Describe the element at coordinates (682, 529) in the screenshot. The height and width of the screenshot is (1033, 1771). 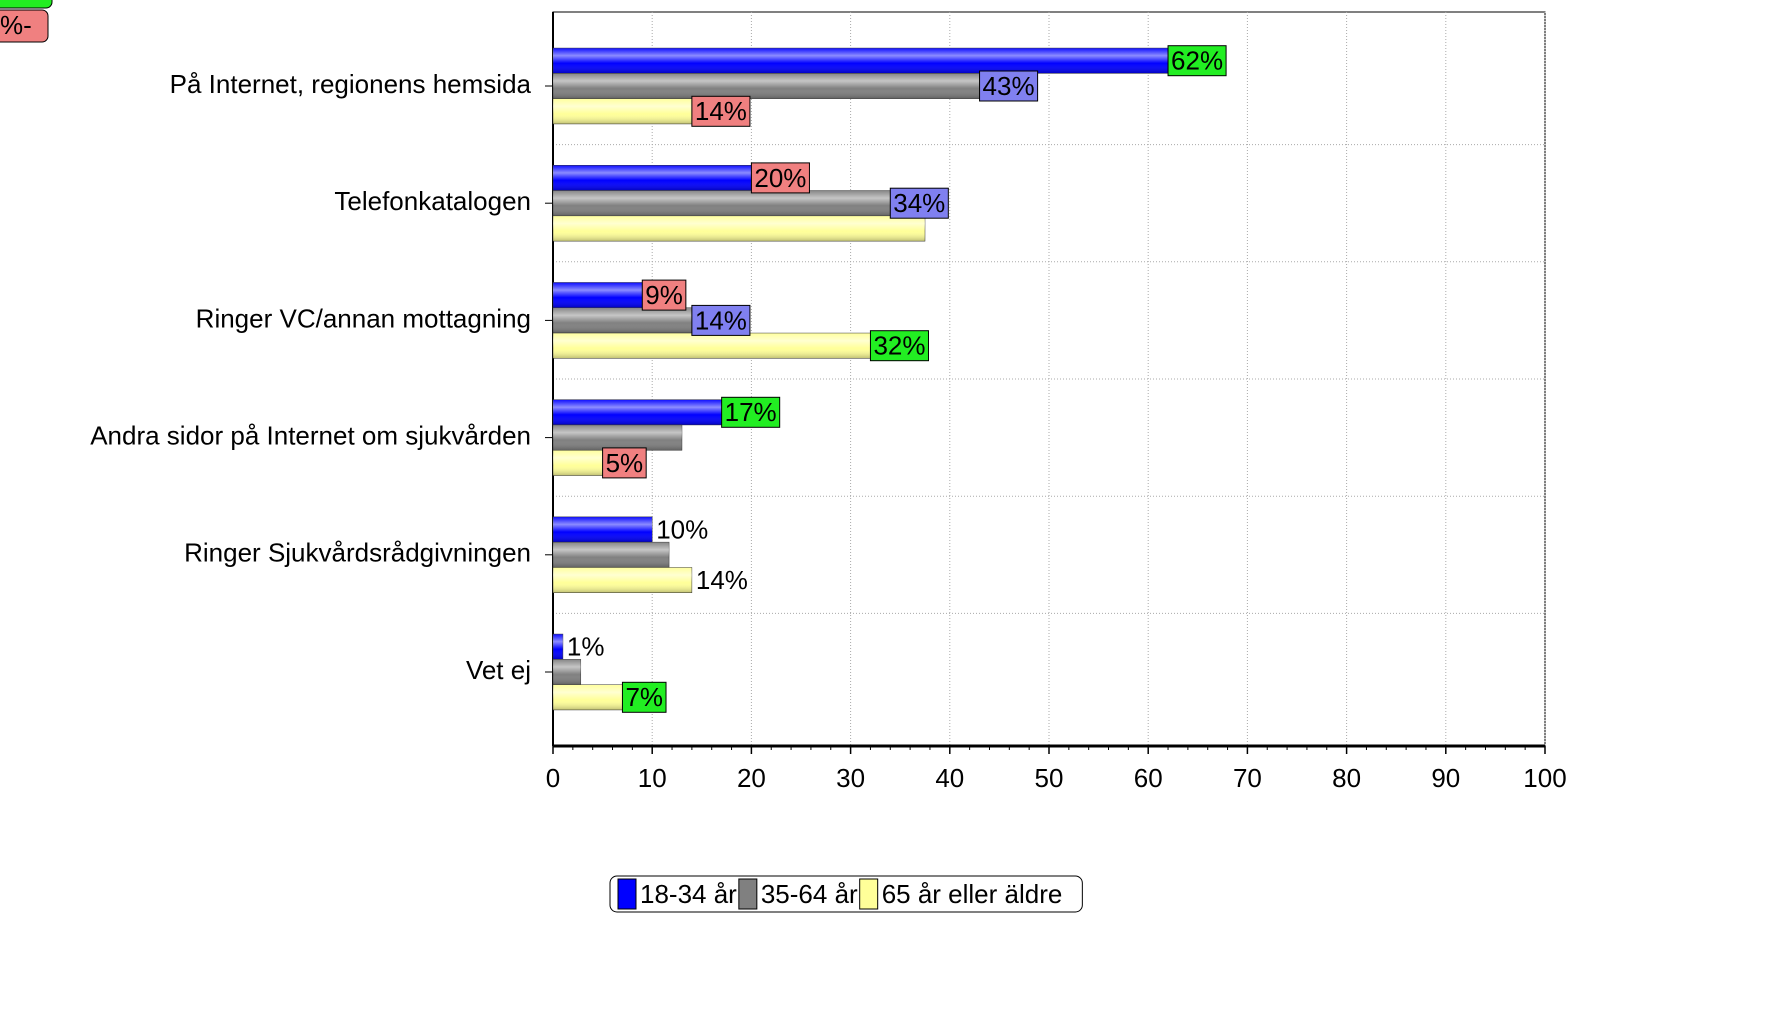
I see `value-label: 10%` at that location.